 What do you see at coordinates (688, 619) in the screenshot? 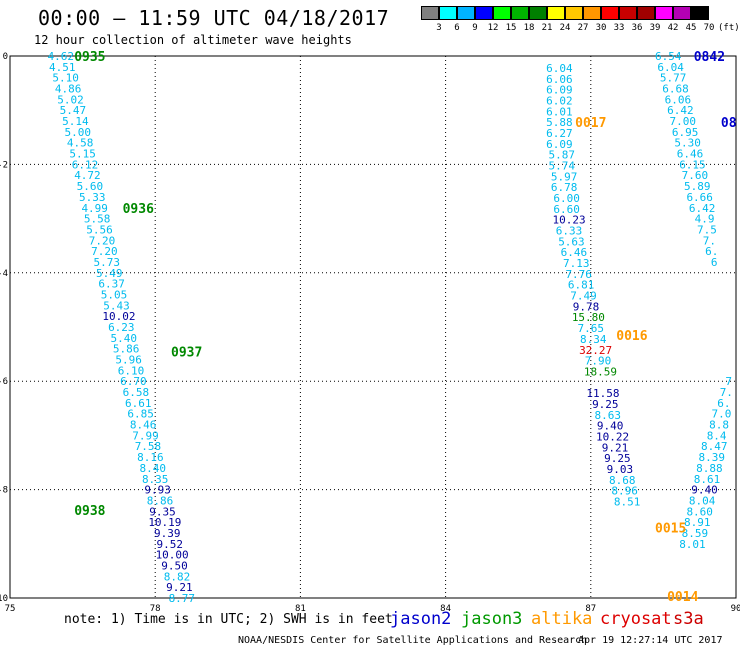
I see `legend-s3a: s3a` at bounding box center [688, 619].